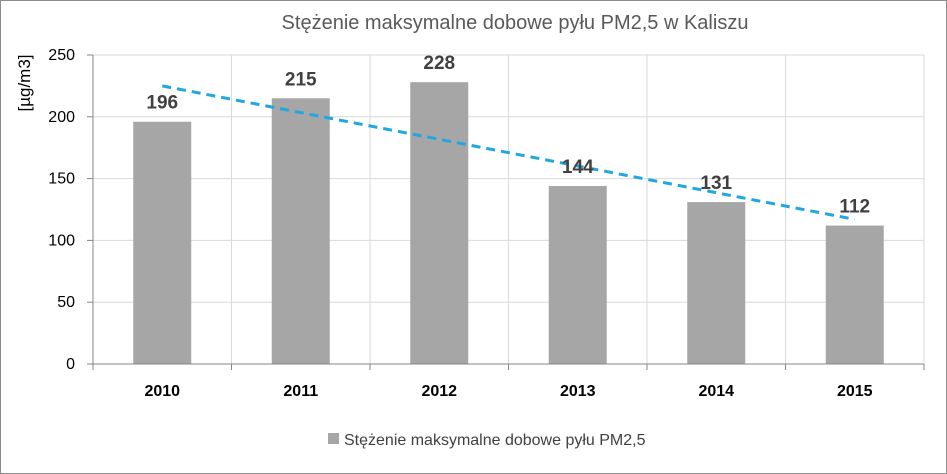  I want to click on legend-label: Stężenie maksymalne dobowe pyłu PM2,5, so click(495, 440).